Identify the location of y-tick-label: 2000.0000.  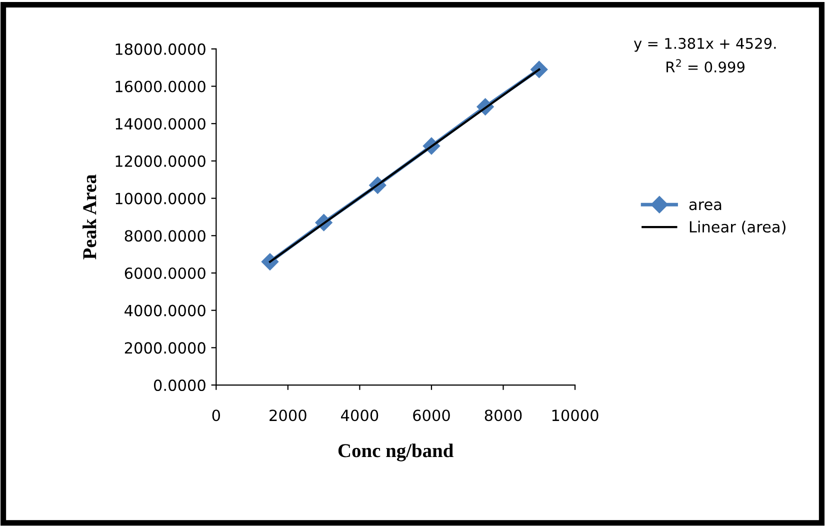
(165, 348).